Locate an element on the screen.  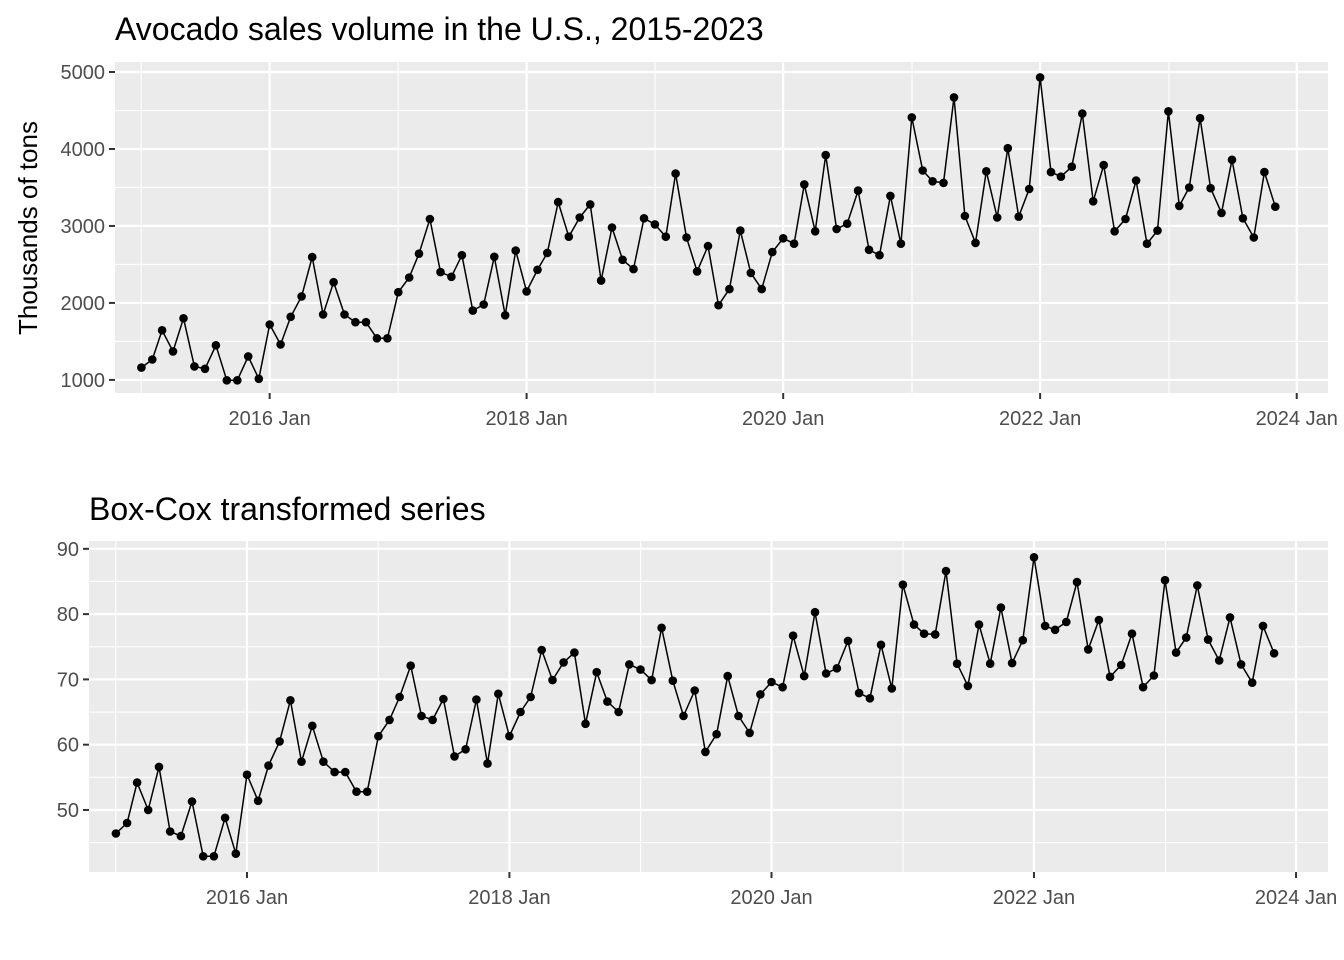
boxcox-x-tick-label: 2018 Jan is located at coordinates (509, 898).